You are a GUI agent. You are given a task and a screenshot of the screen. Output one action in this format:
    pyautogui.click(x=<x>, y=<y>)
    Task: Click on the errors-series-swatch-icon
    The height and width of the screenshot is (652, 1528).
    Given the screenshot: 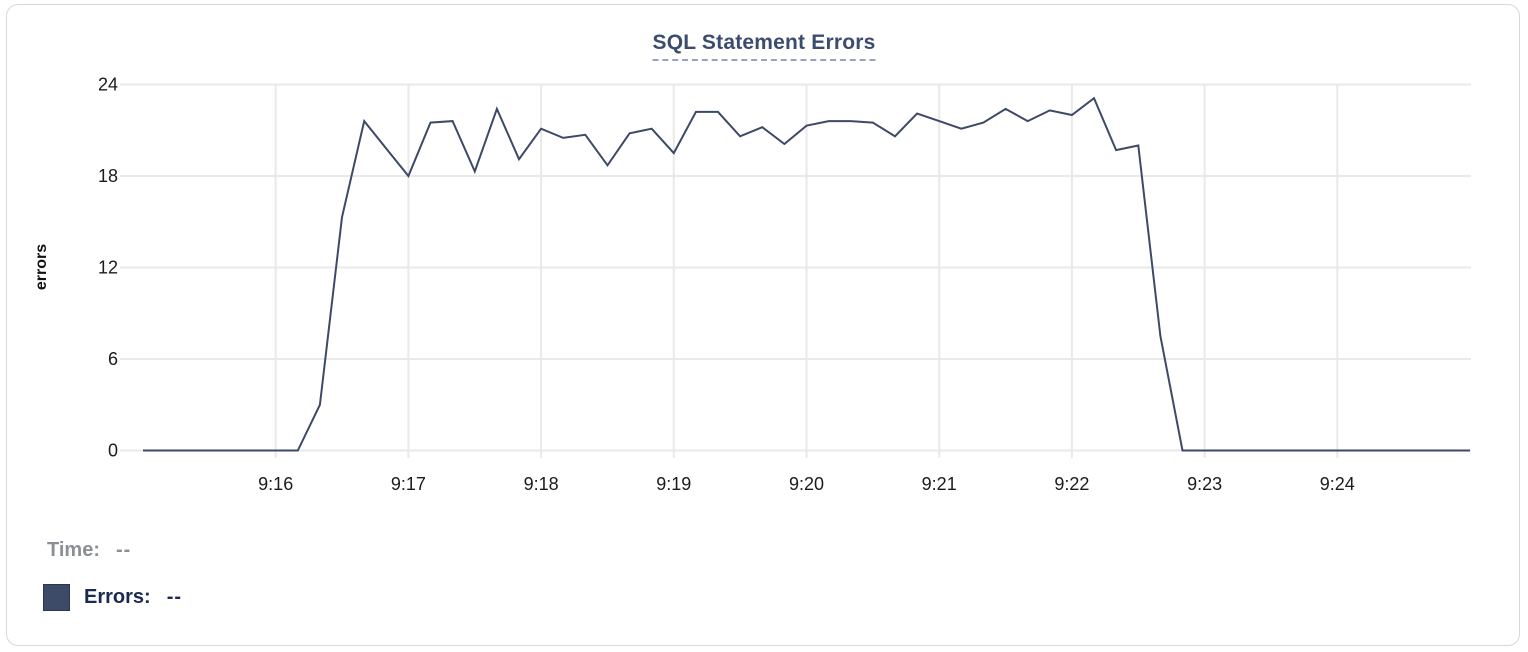 What is the action you would take?
    pyautogui.click(x=56, y=597)
    